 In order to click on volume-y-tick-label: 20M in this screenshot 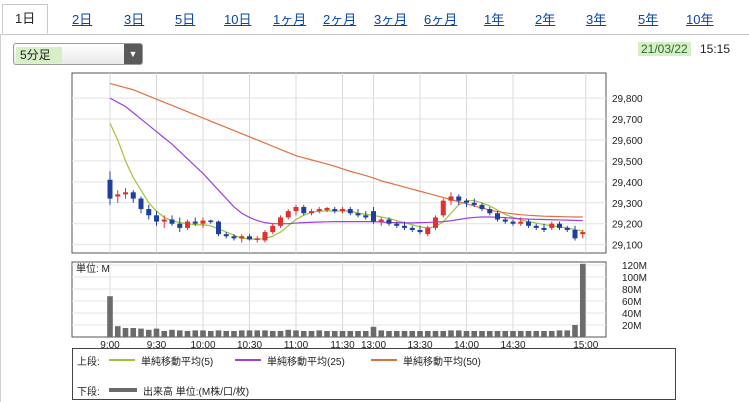, I will do `click(631, 326)`.